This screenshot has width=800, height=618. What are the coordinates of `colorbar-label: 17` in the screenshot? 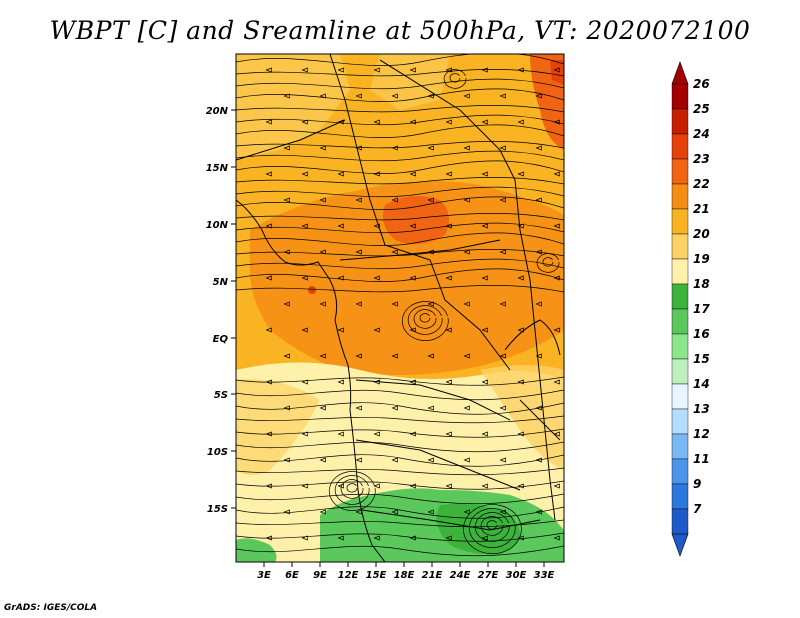 It's located at (701, 309).